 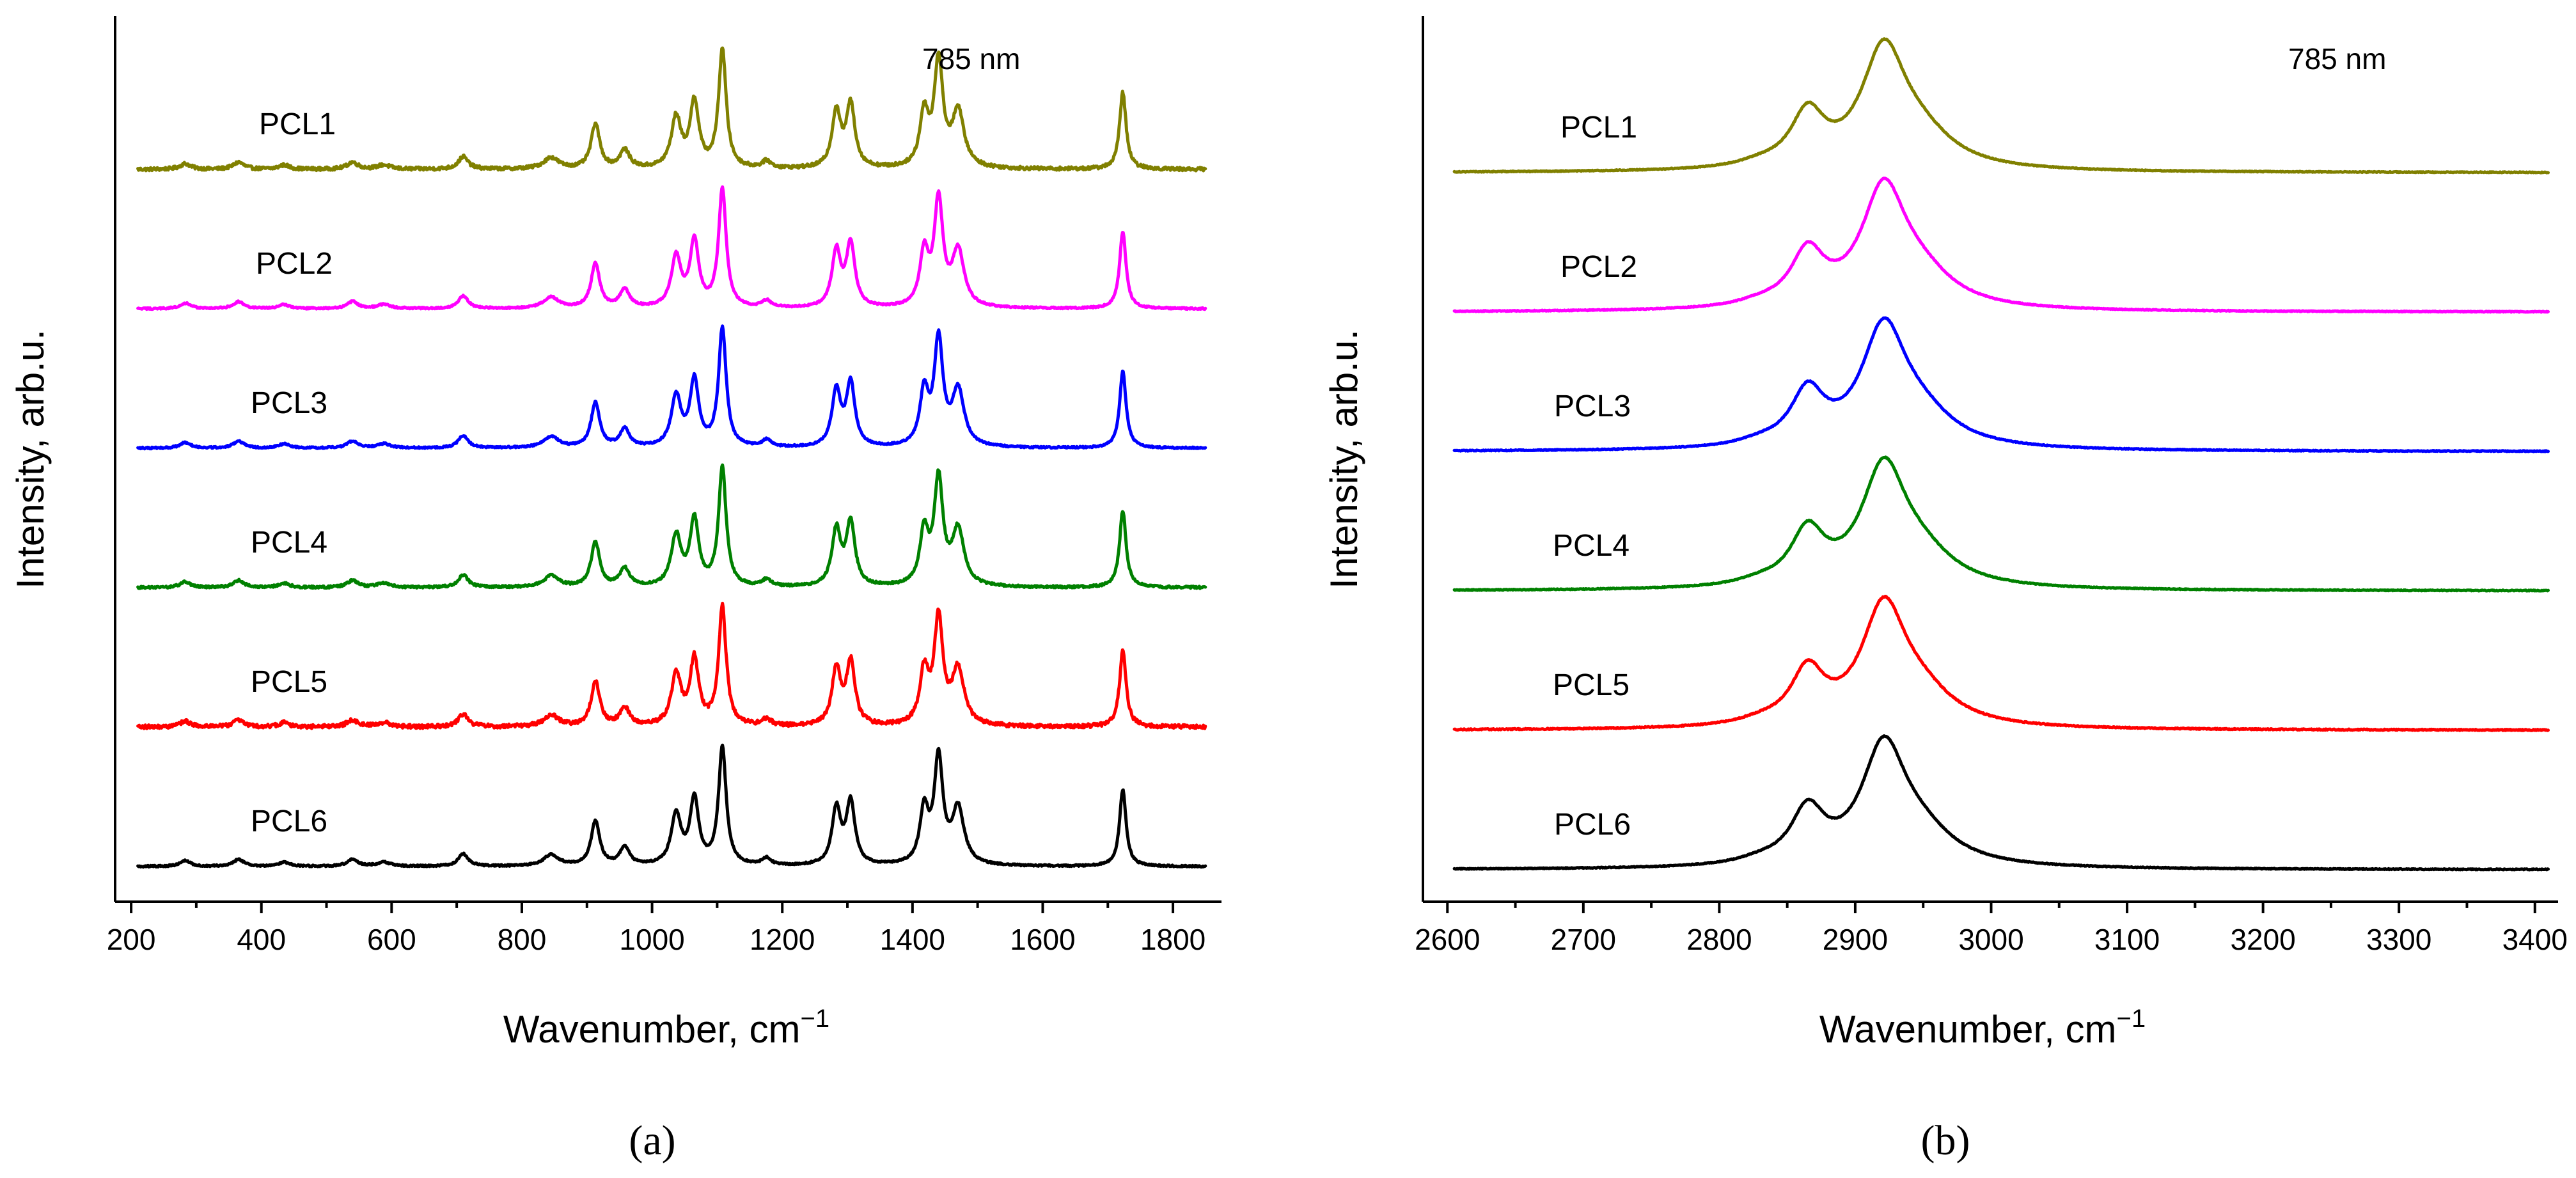 What do you see at coordinates (971, 58) in the screenshot?
I see `annotation-785nm-a: 785 nm` at bounding box center [971, 58].